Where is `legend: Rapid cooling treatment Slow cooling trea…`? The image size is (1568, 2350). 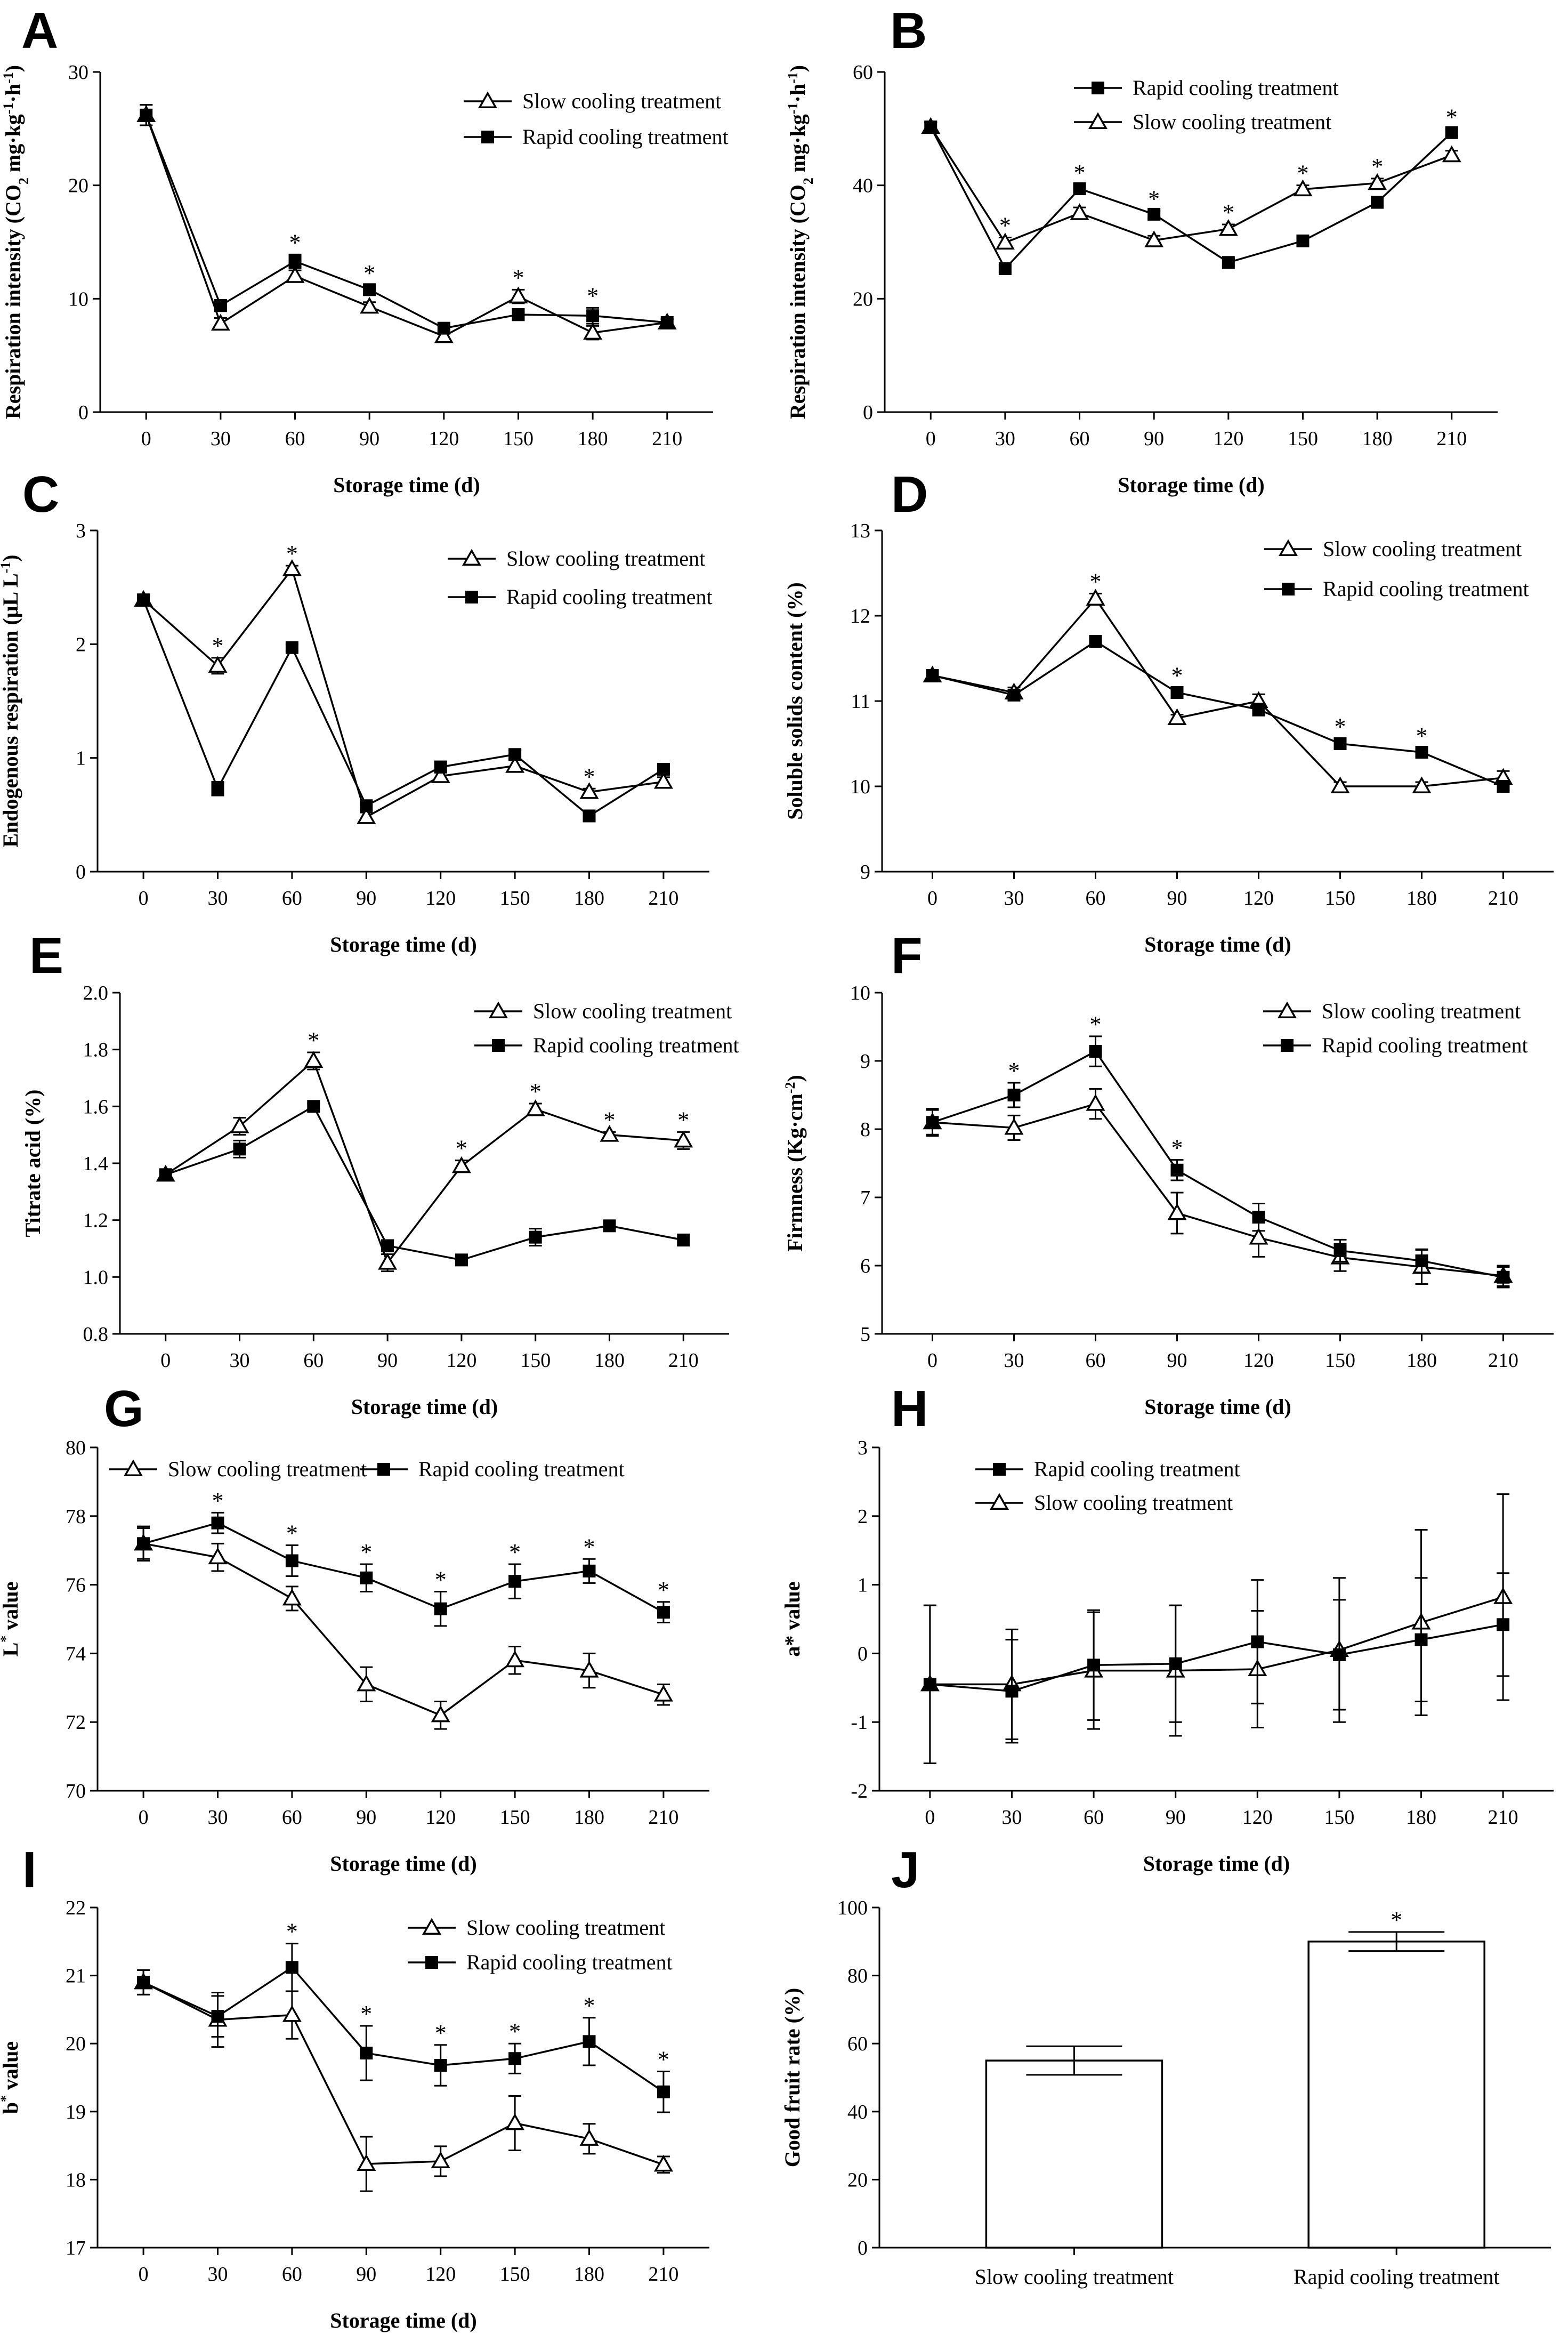 legend: Rapid cooling treatment Slow cooling trea… is located at coordinates (1107, 1486).